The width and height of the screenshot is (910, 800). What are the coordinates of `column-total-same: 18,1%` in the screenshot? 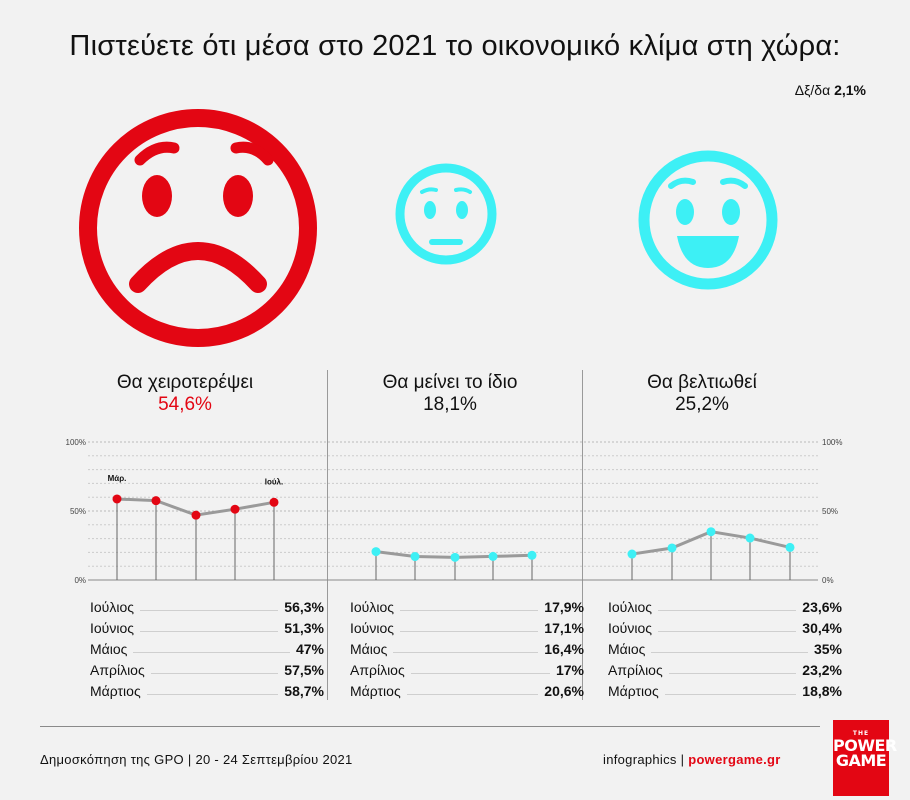 It's located at (450, 404).